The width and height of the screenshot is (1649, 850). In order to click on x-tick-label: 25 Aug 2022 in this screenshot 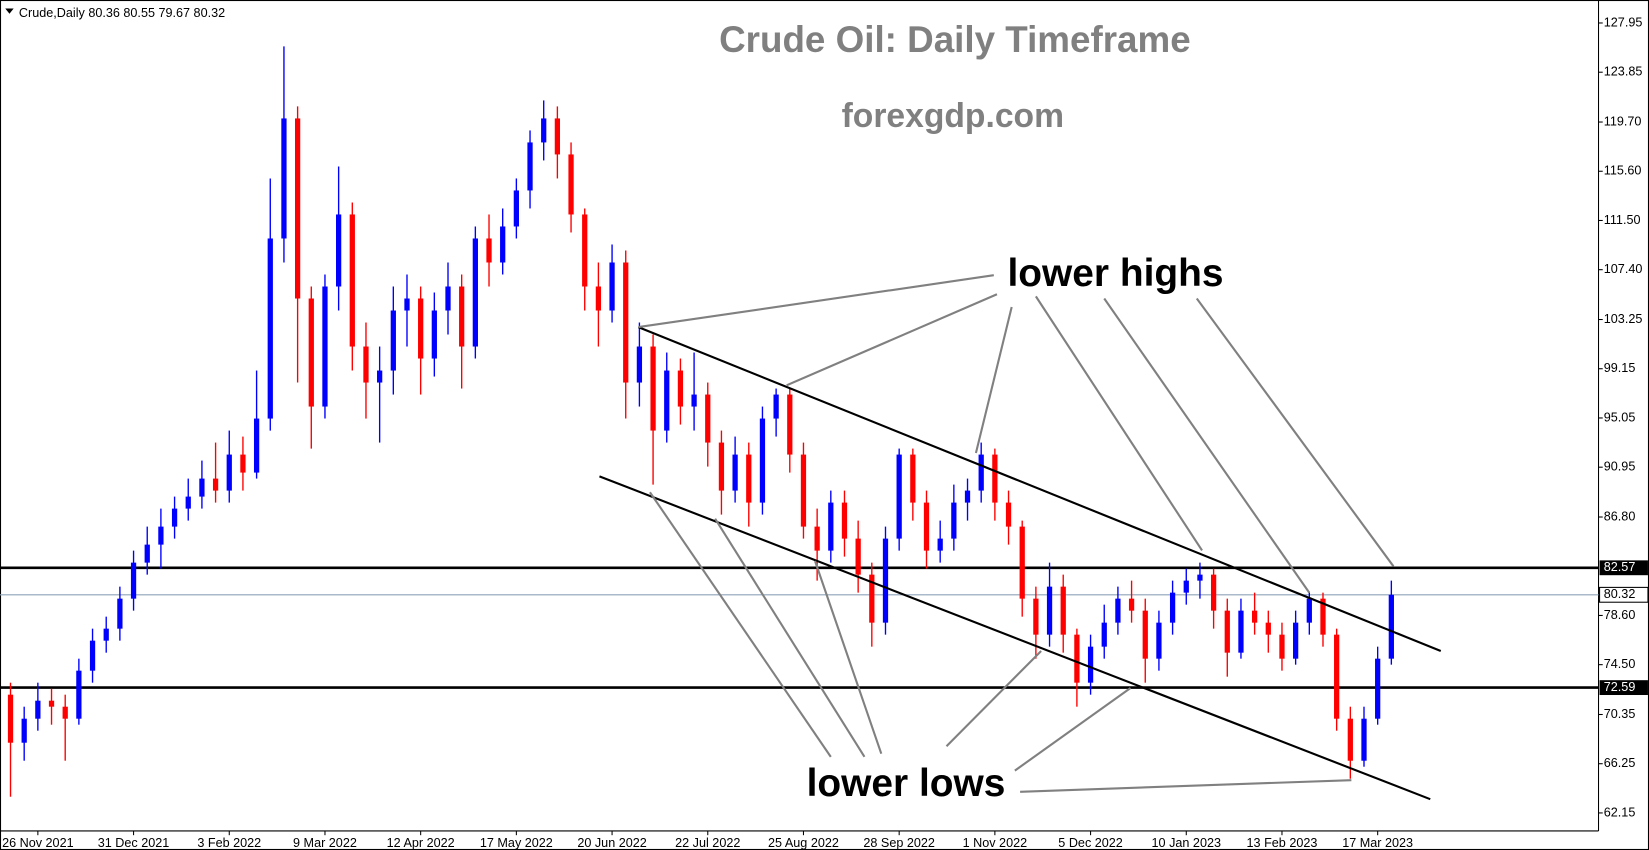, I will do `click(803, 843)`.